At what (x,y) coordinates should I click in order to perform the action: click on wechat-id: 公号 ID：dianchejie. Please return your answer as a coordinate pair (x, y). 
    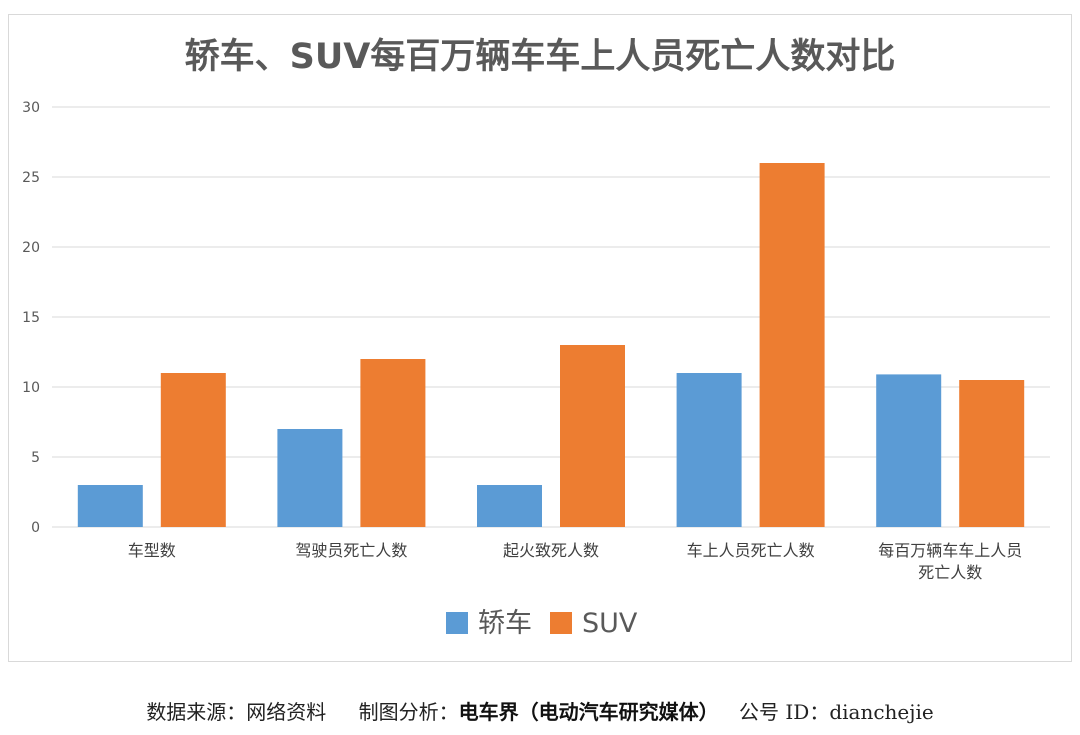
    Looking at the image, I should click on (836, 712).